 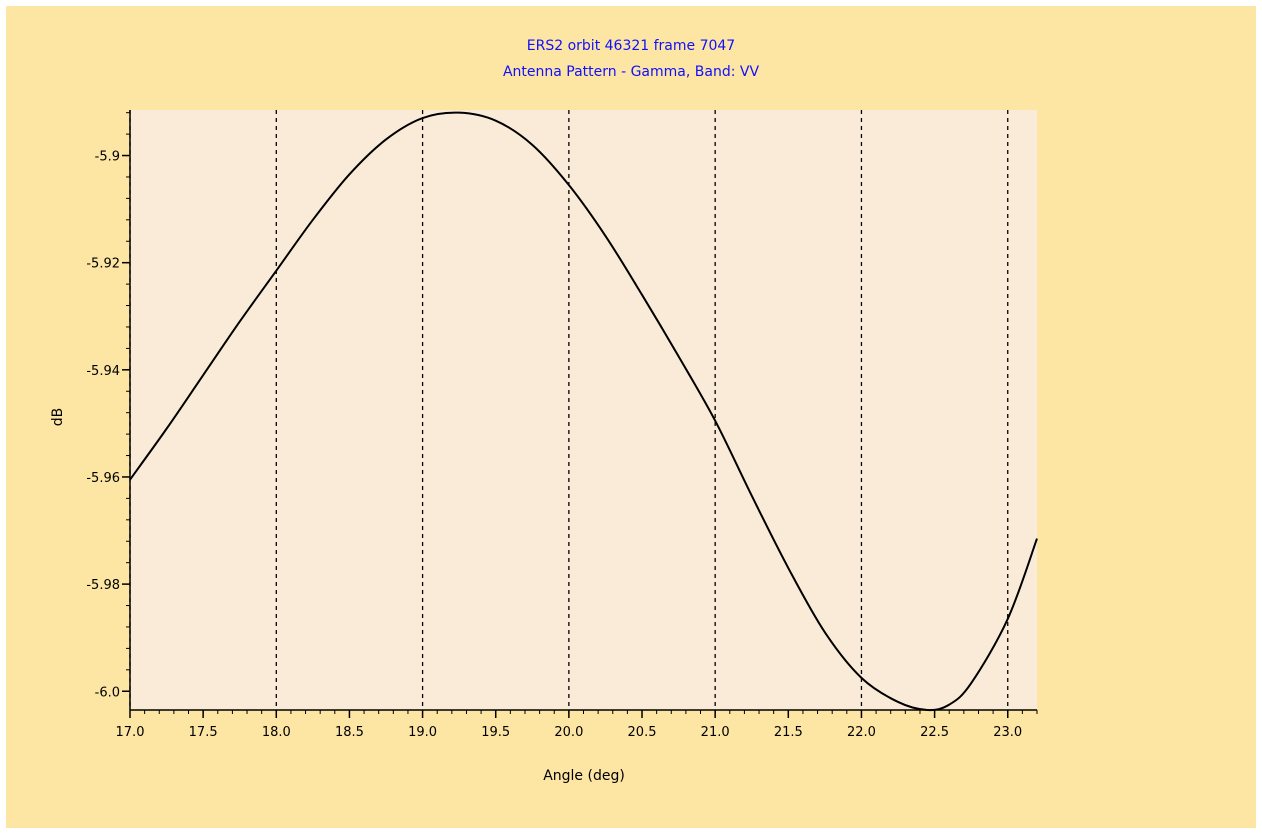 What do you see at coordinates (642, 732) in the screenshot?
I see `x-tick-label: 20.5` at bounding box center [642, 732].